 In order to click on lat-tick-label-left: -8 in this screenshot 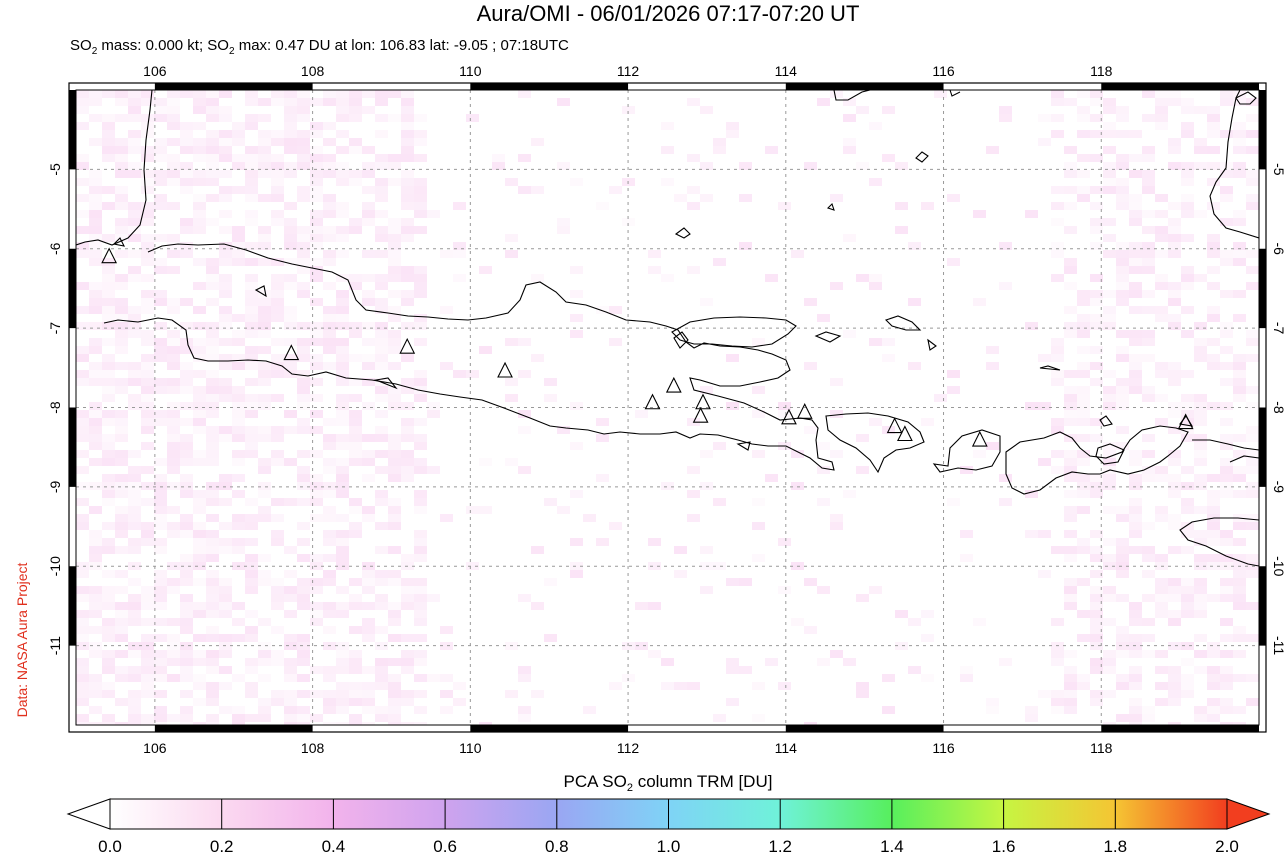, I will do `click(55, 407)`.